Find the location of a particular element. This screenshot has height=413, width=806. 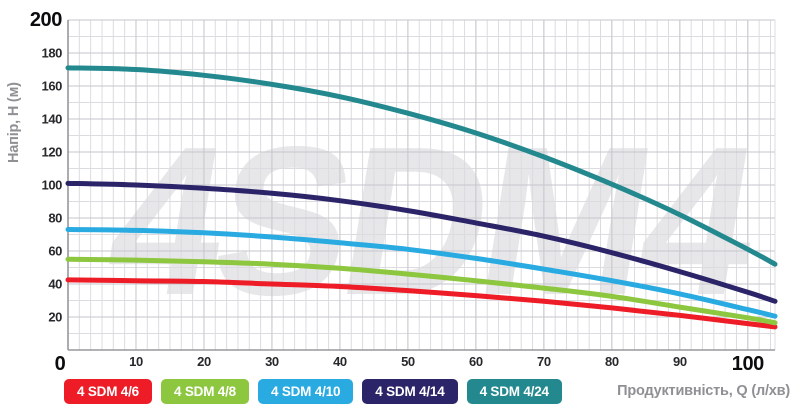

y-tick-label: 100 is located at coordinates (52, 185).